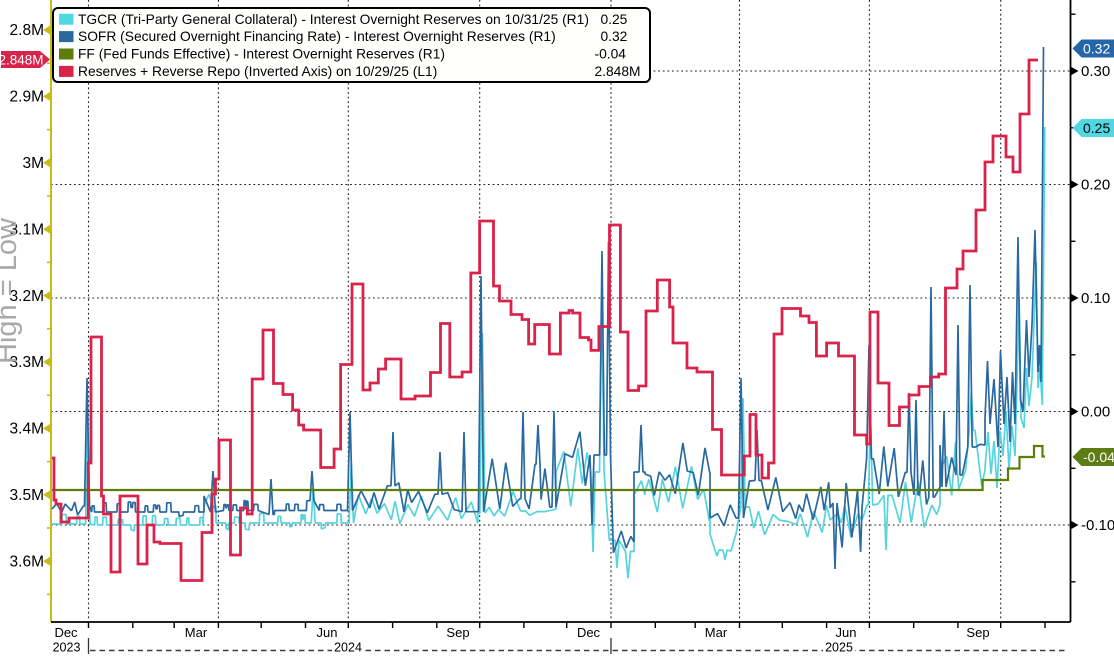  What do you see at coordinates (27, 97) in the screenshot?
I see `svg-text: 2.9M` at bounding box center [27, 97].